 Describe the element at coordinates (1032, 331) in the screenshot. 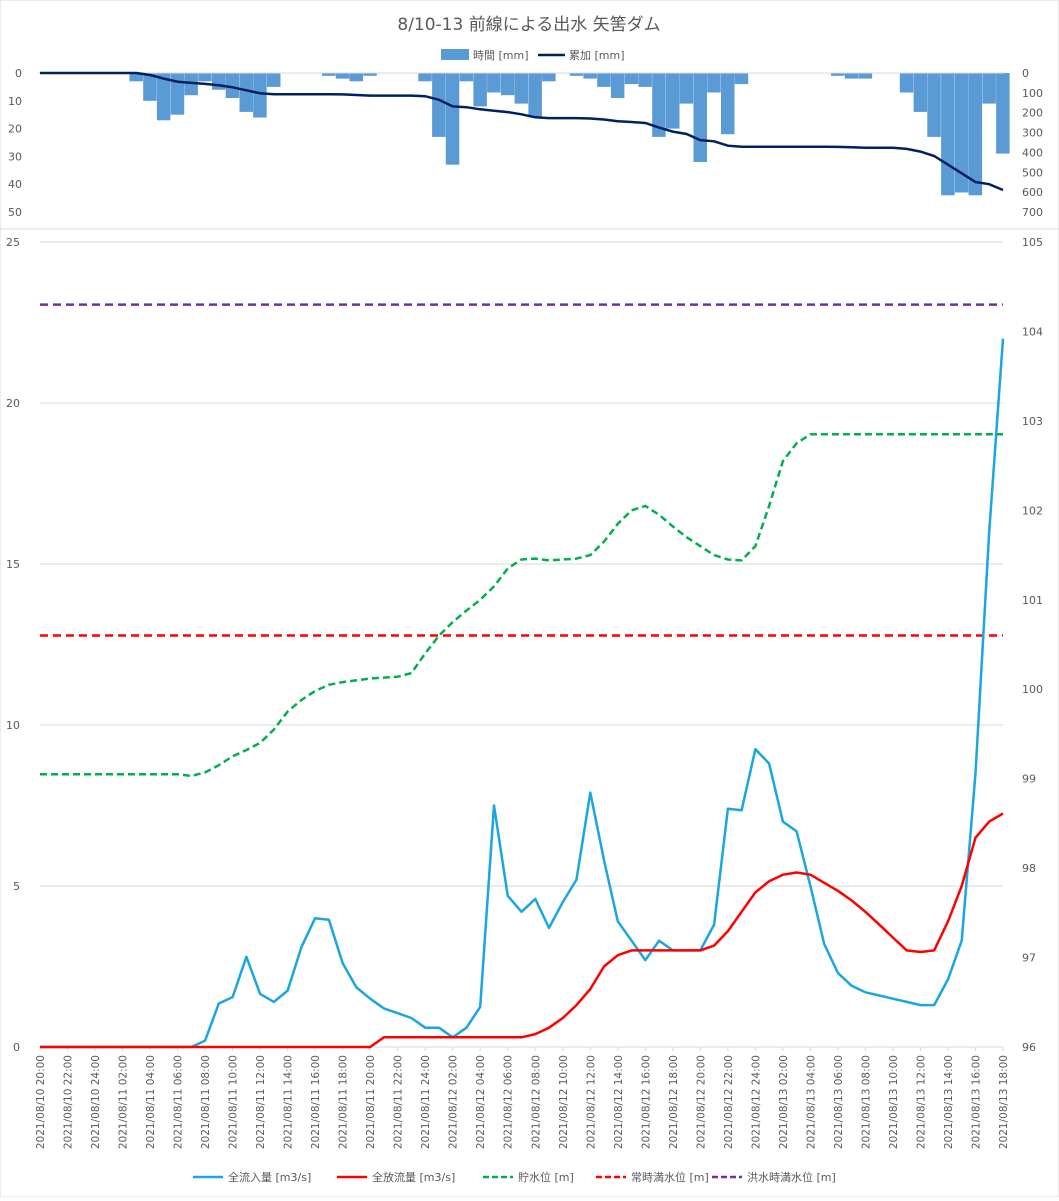

I see `bottom-right-tick: 104` at that location.